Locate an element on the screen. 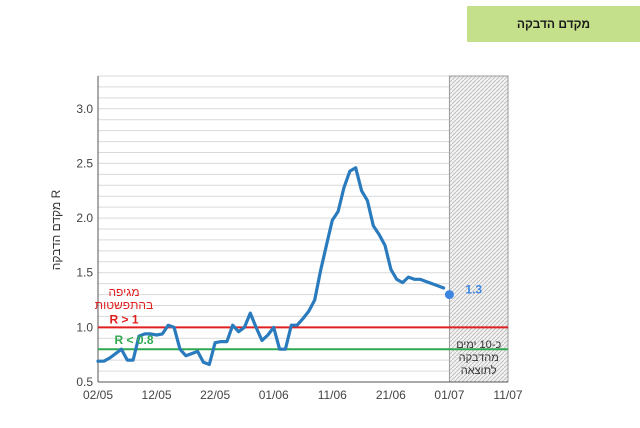  region-note: כ-10 ימים מהדבקה לתוצאה is located at coordinates (478, 358).